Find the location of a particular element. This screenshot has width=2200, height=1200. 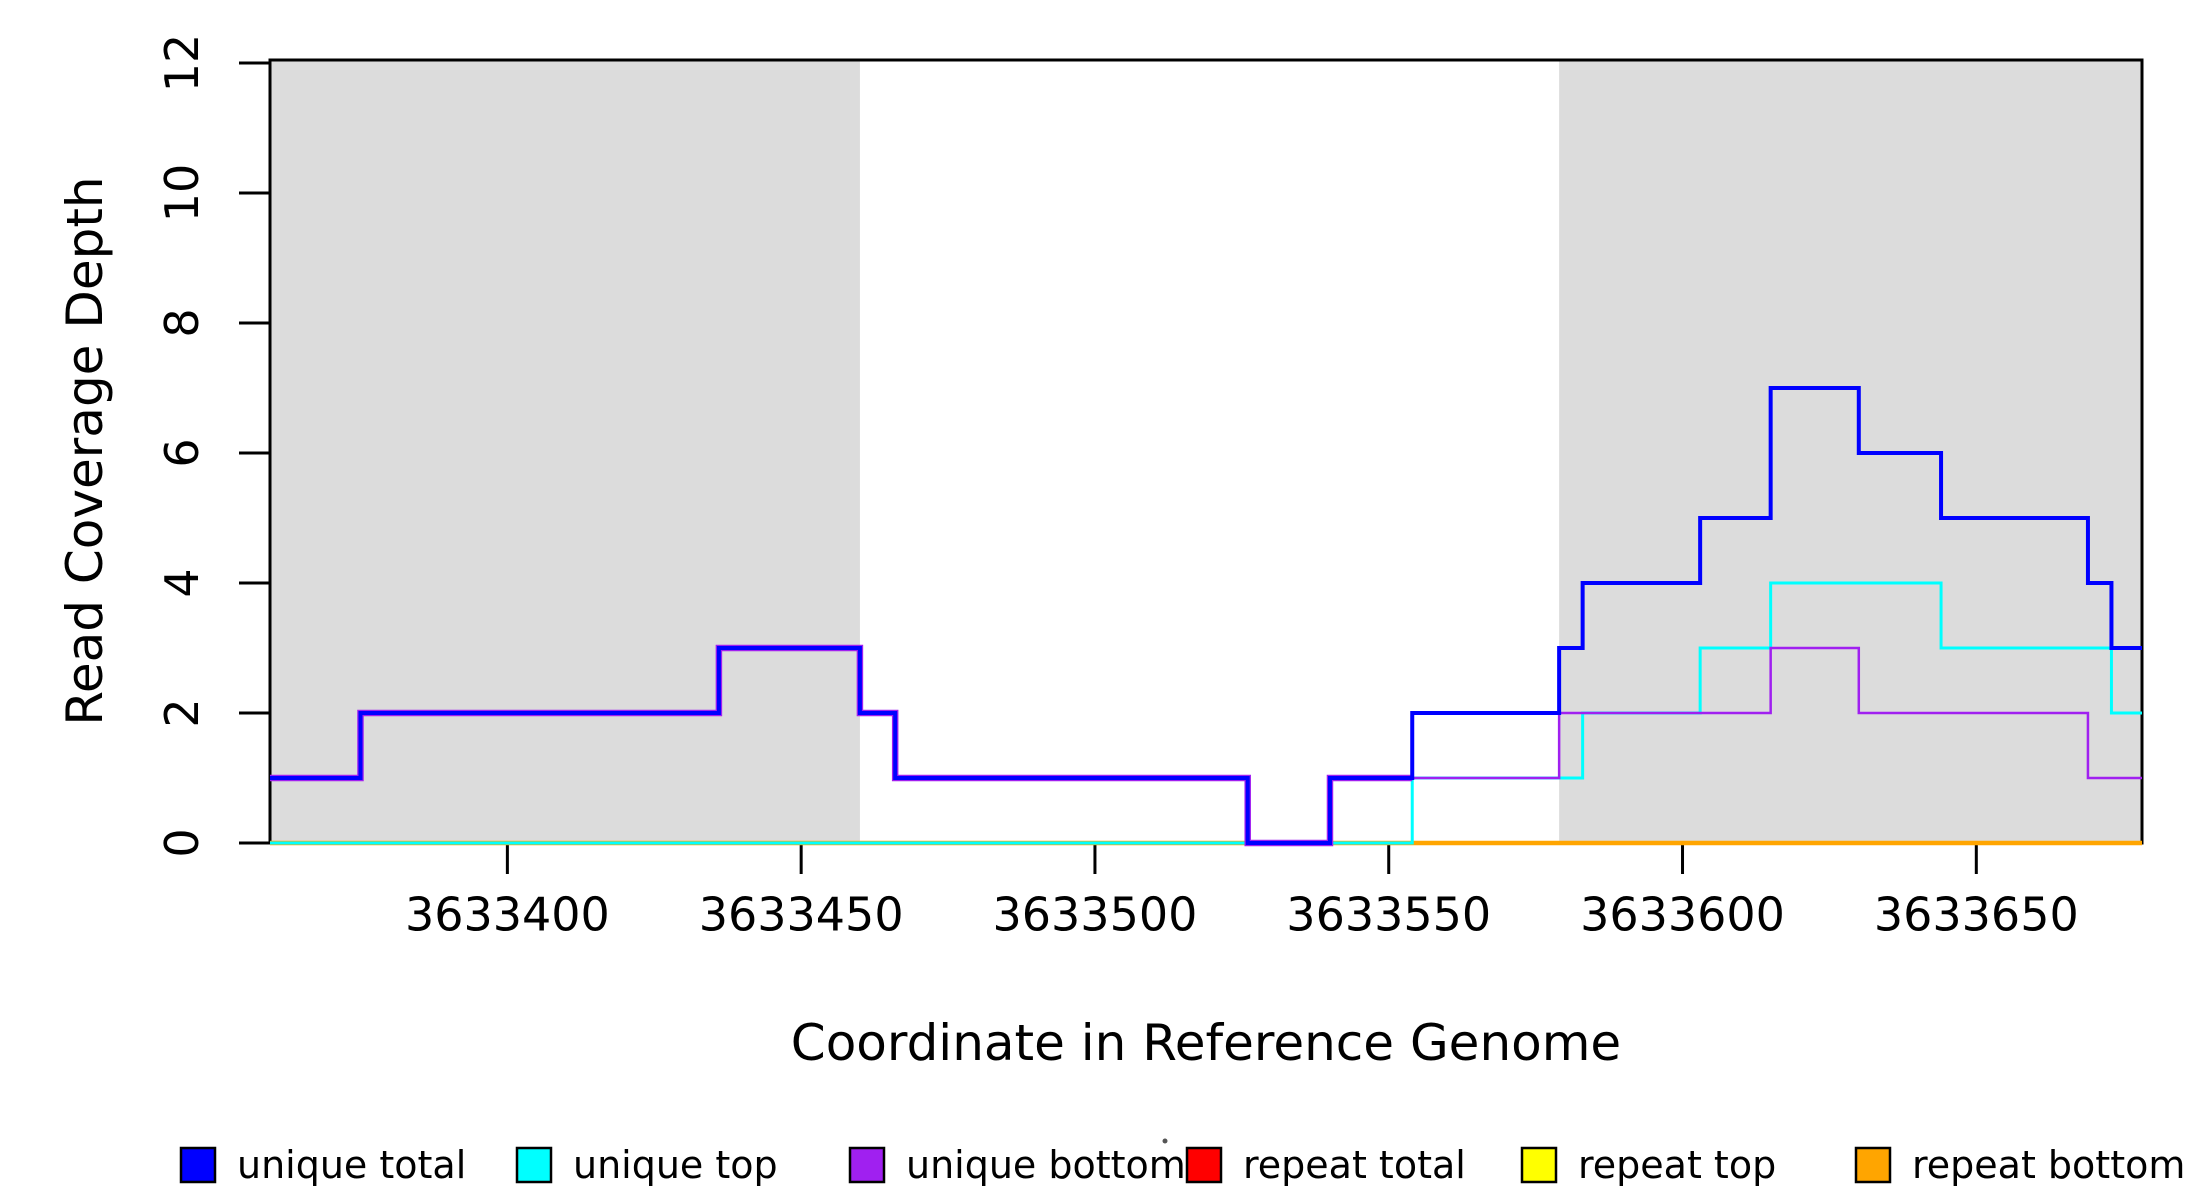

x-tick-label: 3633550 is located at coordinates (1388, 914).